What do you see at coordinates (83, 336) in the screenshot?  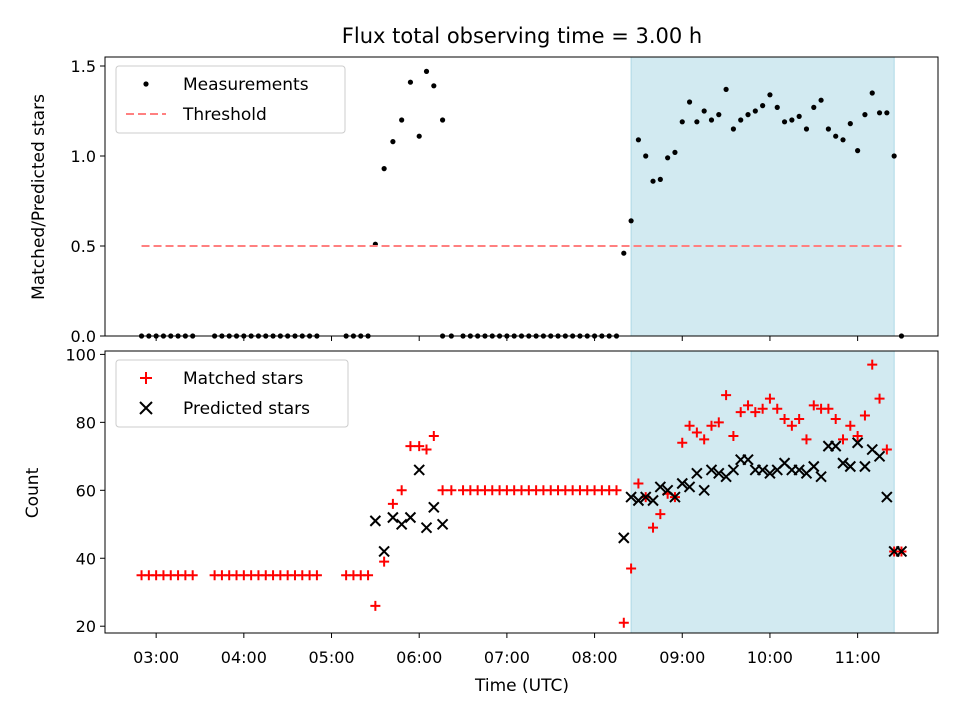 I see `top-y-tick-label: 0.0` at bounding box center [83, 336].